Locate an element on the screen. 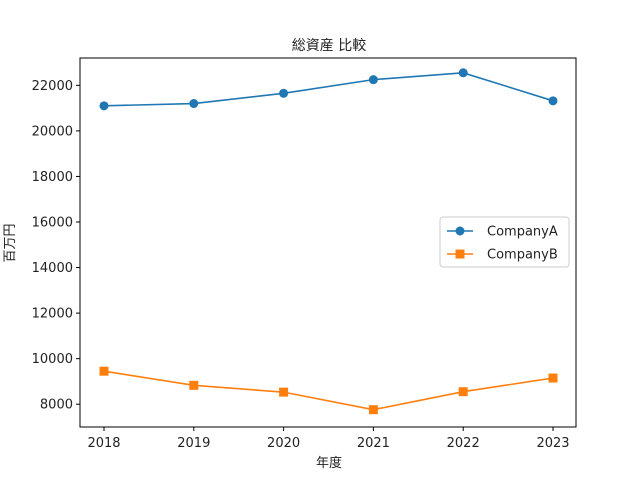 The image size is (640, 480). chart-title: 総資産 比較 is located at coordinates (329, 46).